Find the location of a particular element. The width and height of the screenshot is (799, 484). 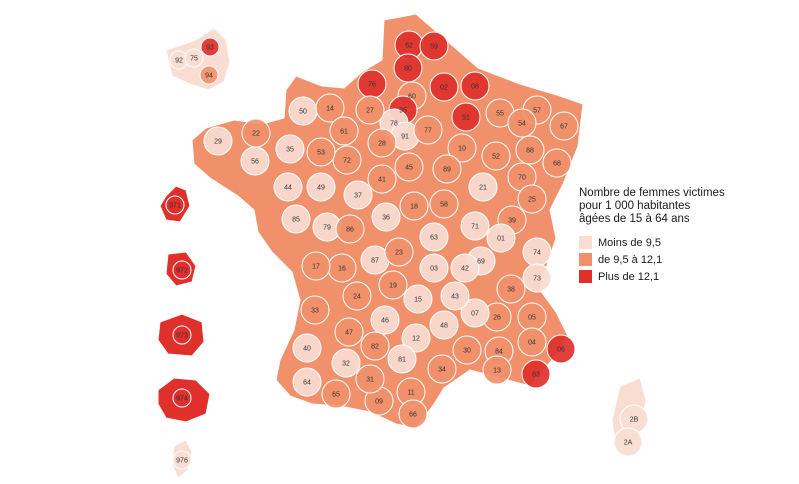

department-code-45: 45 is located at coordinates (409, 168).